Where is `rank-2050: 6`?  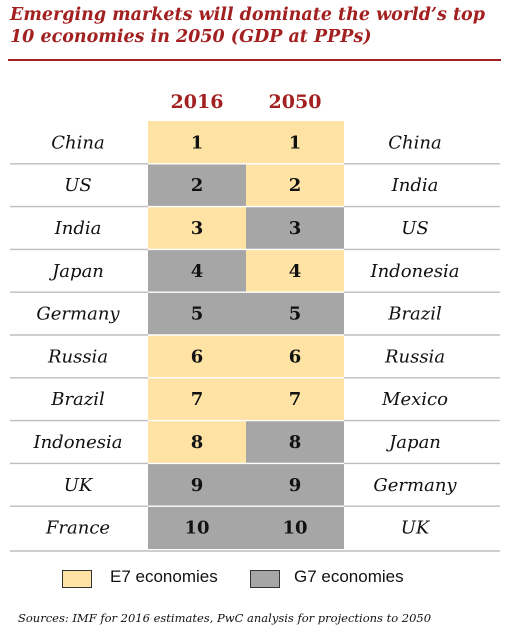 rank-2050: 6 is located at coordinates (295, 356).